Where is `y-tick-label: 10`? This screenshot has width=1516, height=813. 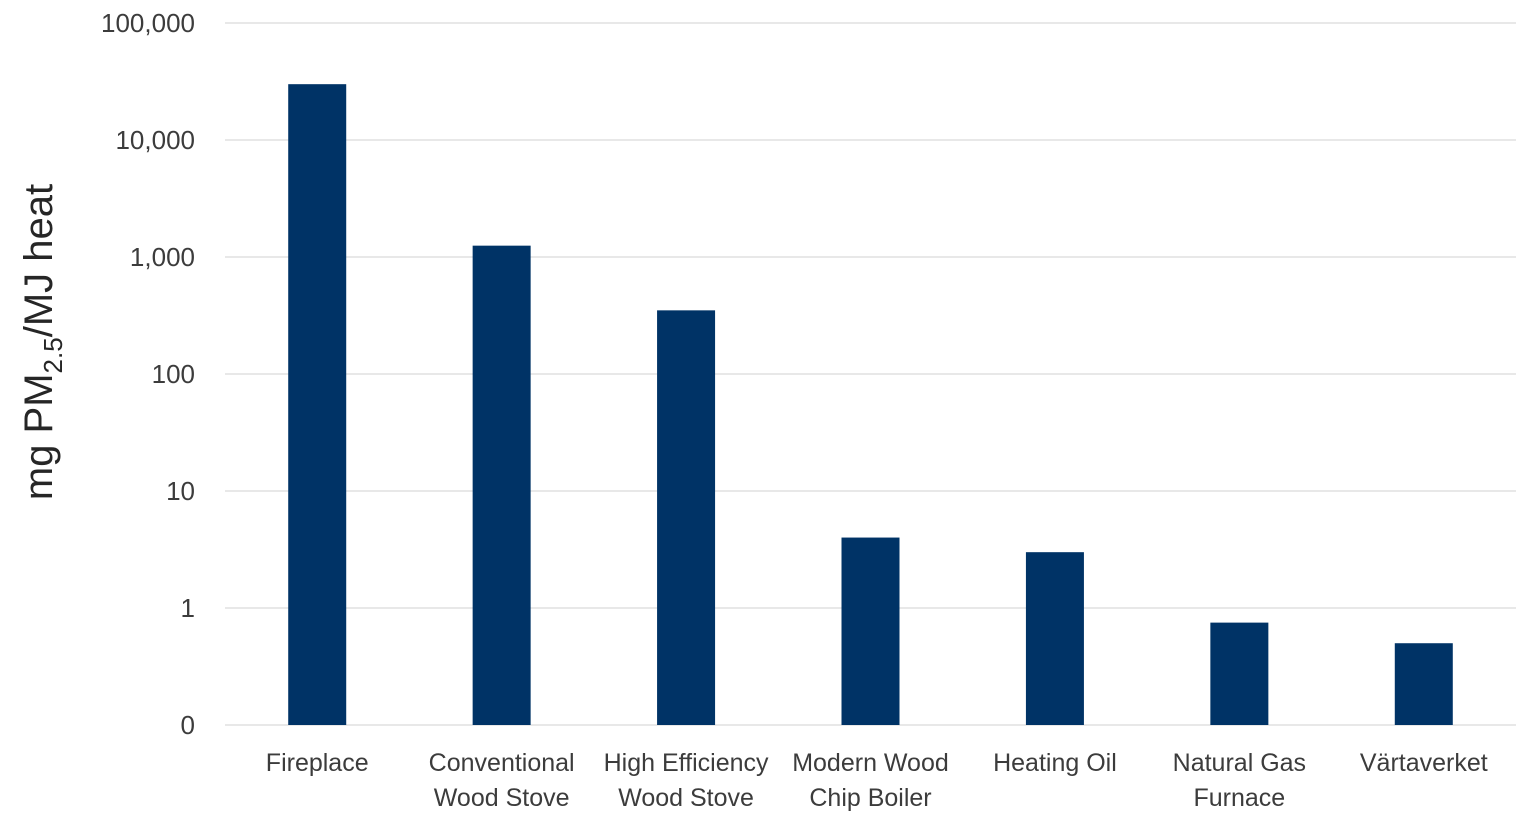 y-tick-label: 10 is located at coordinates (180, 491).